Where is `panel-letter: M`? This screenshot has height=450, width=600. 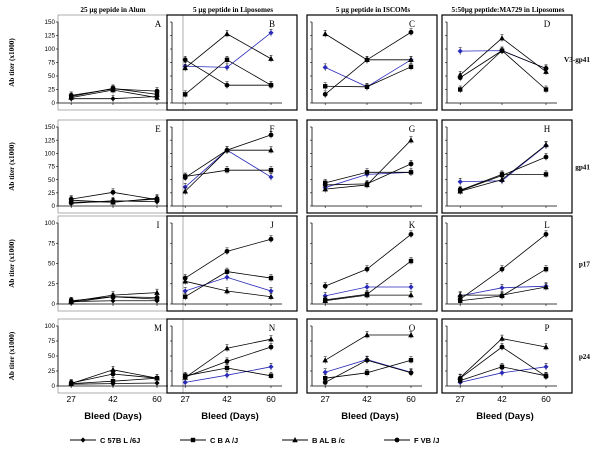
panel-letter: M is located at coordinates (158, 328).